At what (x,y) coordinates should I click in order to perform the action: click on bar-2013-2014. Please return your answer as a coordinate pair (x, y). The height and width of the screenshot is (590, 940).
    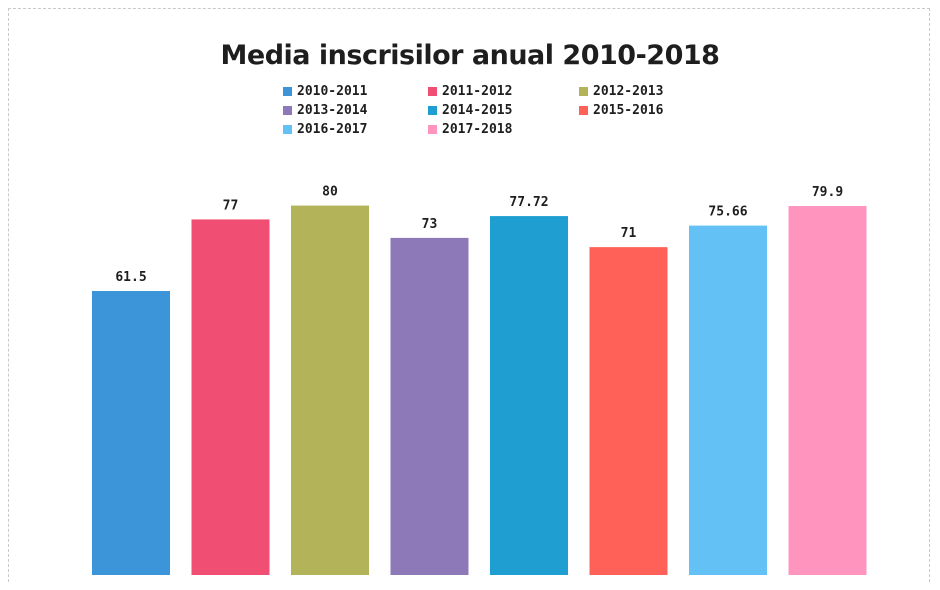
    Looking at the image, I should click on (429, 406).